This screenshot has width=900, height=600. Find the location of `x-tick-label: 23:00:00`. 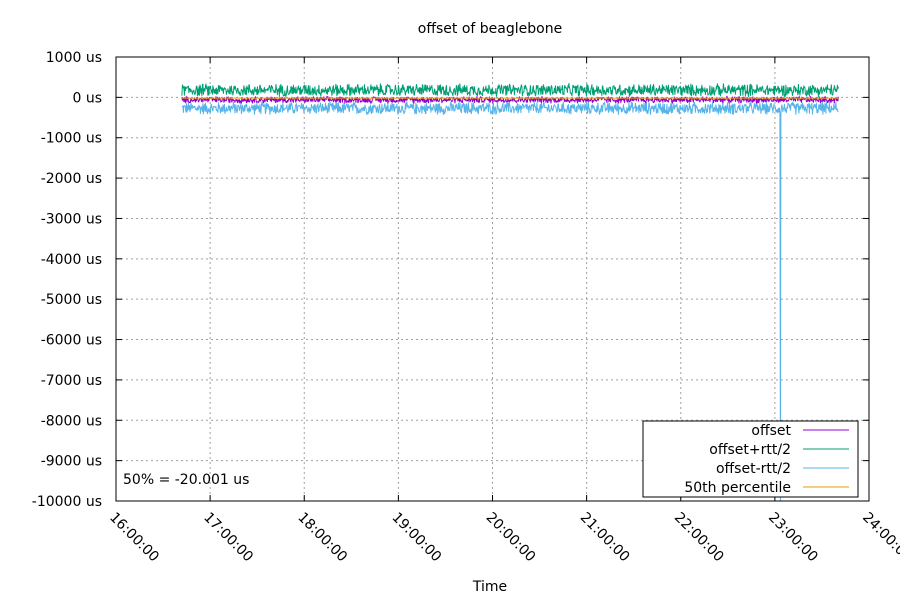

x-tick-label: 23:00:00 is located at coordinates (793, 538).